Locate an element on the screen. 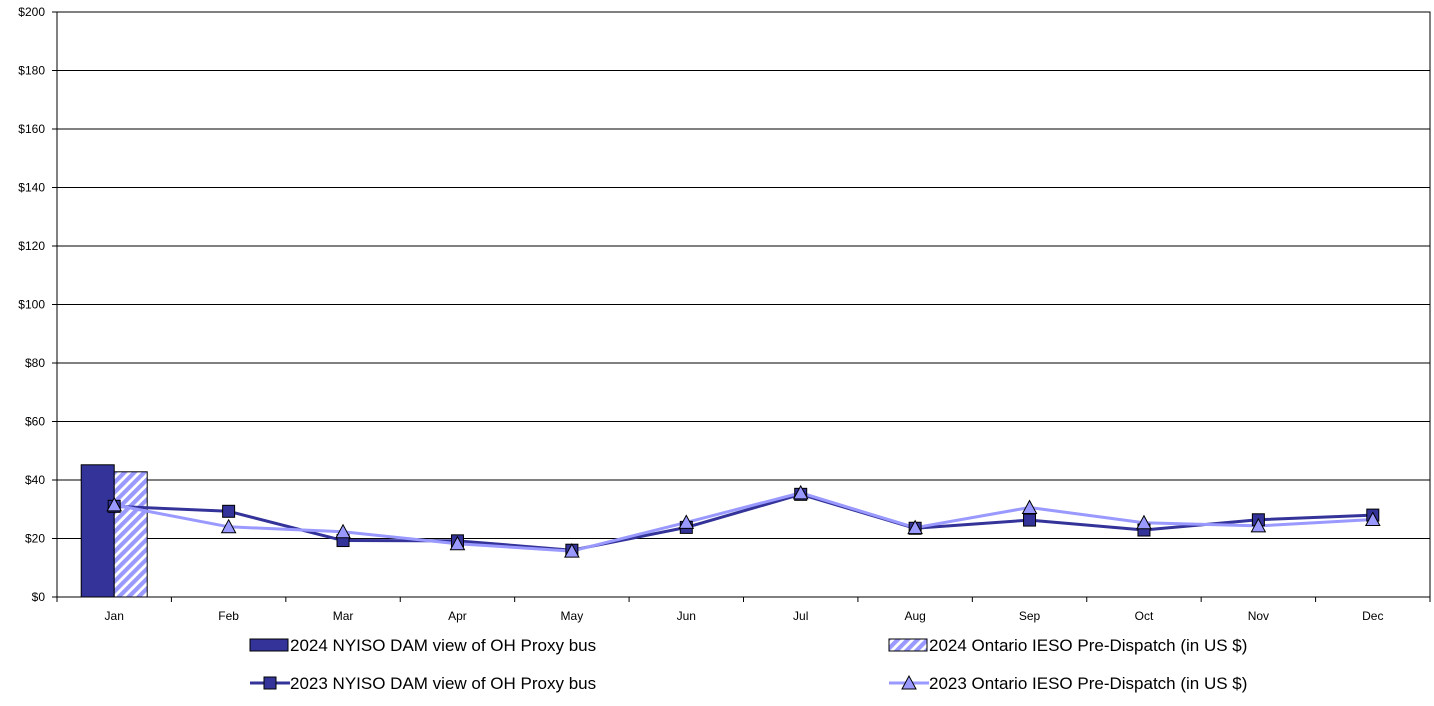  x-tick-label: Nov is located at coordinates (1258, 616).